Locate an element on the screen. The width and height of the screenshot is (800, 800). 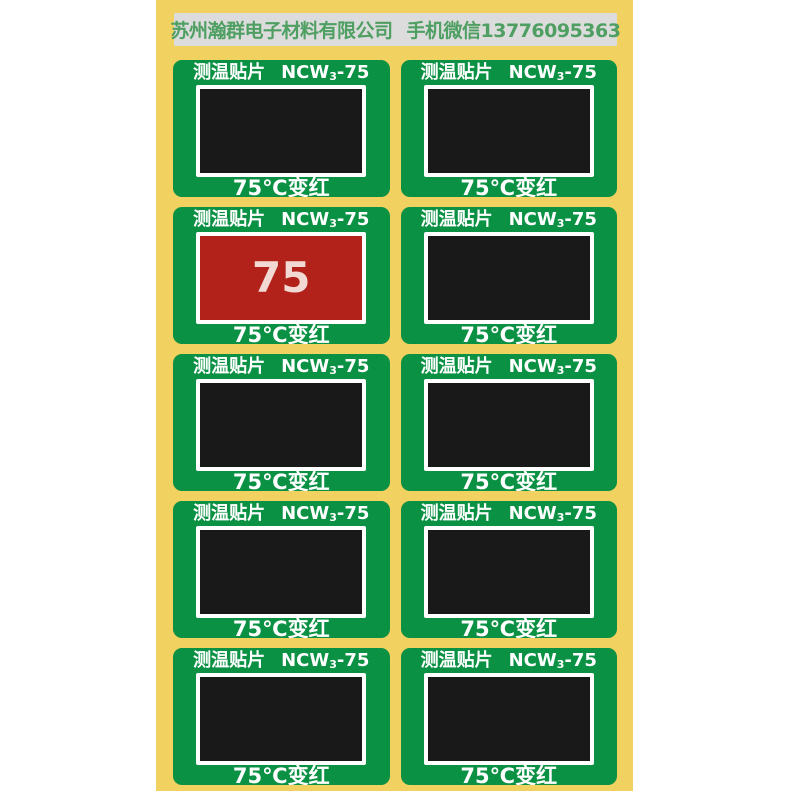
indicator-window-activated: 75 is located at coordinates (281, 277).